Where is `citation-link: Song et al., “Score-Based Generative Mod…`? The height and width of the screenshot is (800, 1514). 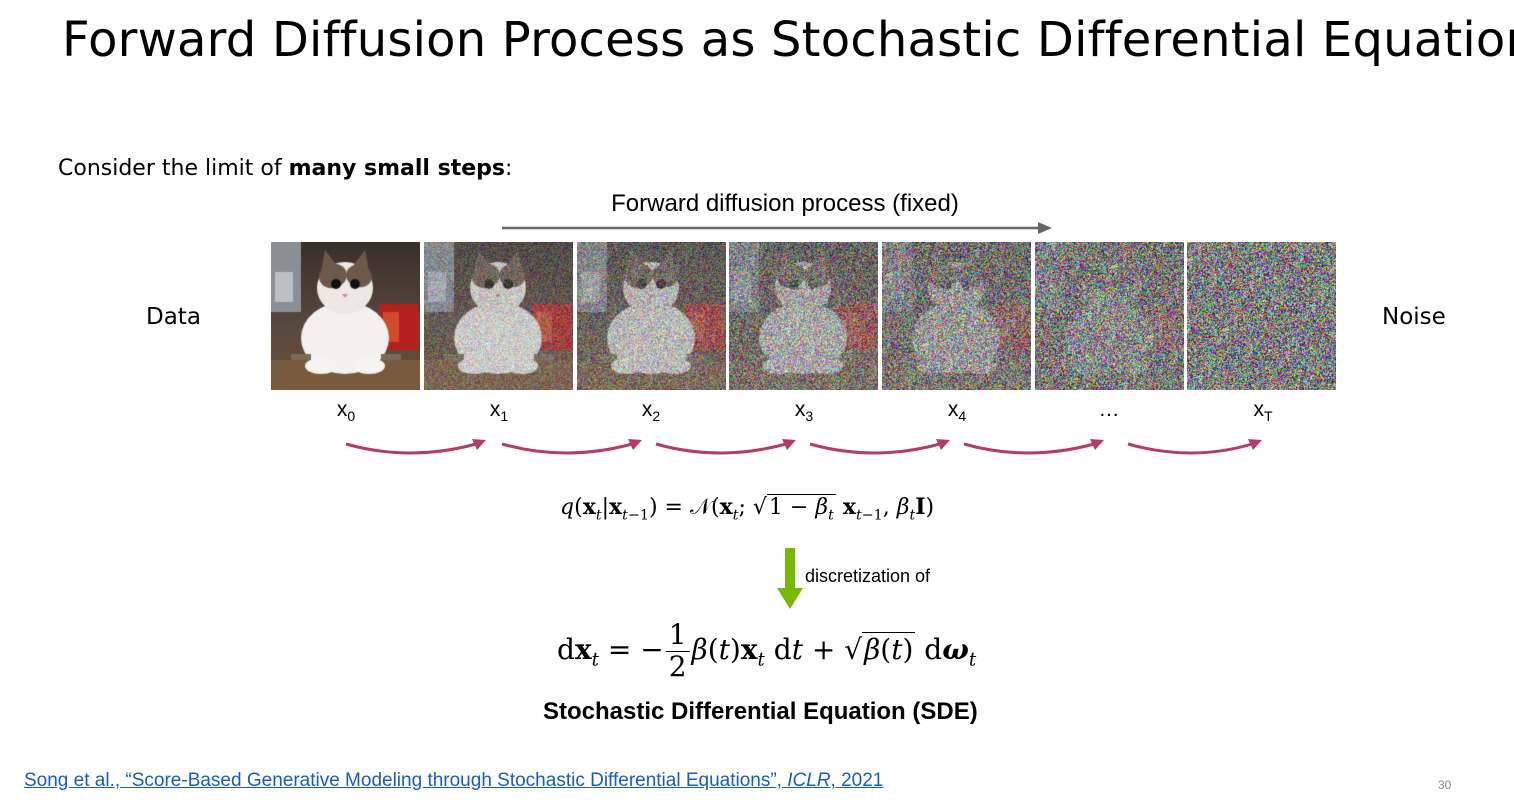
citation-link: Song et al., “Score-Based Generative Mod… is located at coordinates (454, 780).